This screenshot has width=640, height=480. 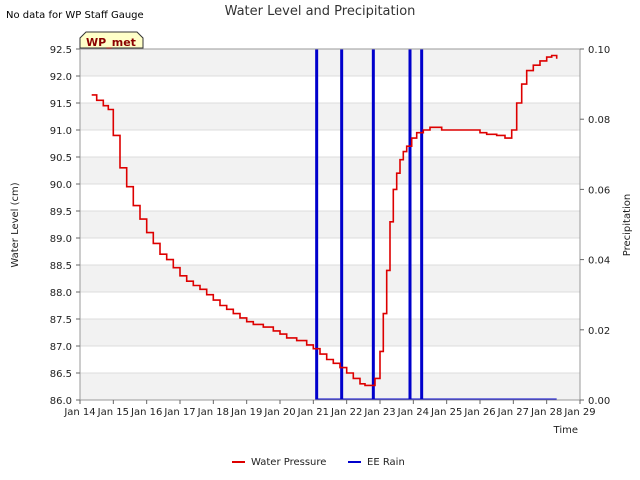 What do you see at coordinates (599, 261) in the screenshot?
I see `y2-tick-label: 0.04` at bounding box center [599, 261].